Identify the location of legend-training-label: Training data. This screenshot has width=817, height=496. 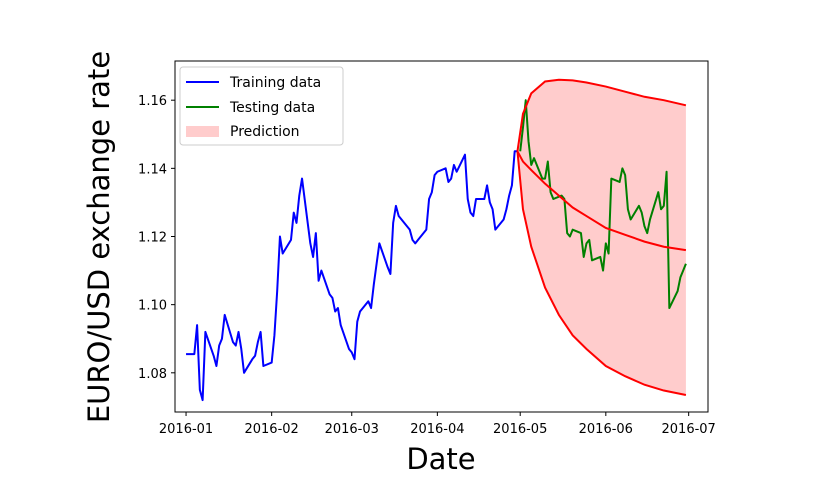
(275, 83).